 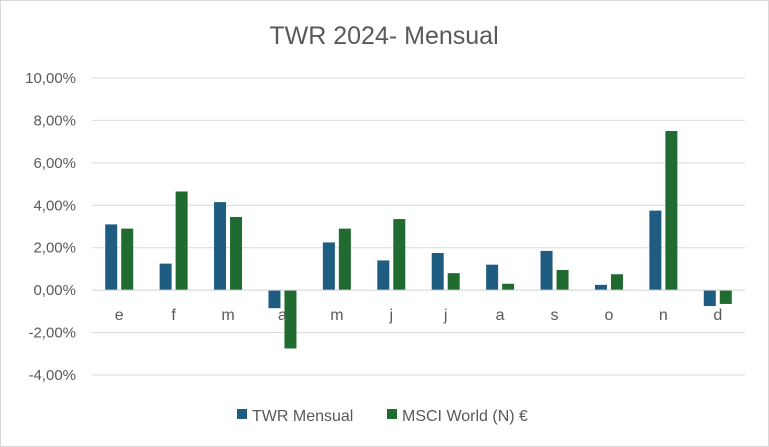 I want to click on legend-label: TWR Mensual, so click(x=302, y=416).